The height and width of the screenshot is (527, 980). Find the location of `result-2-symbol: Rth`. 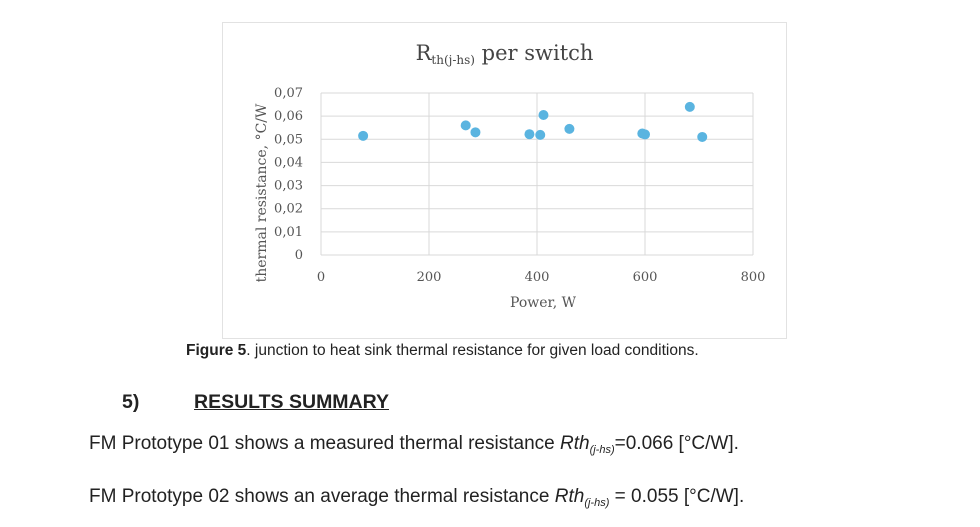

result-2-symbol: Rth is located at coordinates (569, 496).